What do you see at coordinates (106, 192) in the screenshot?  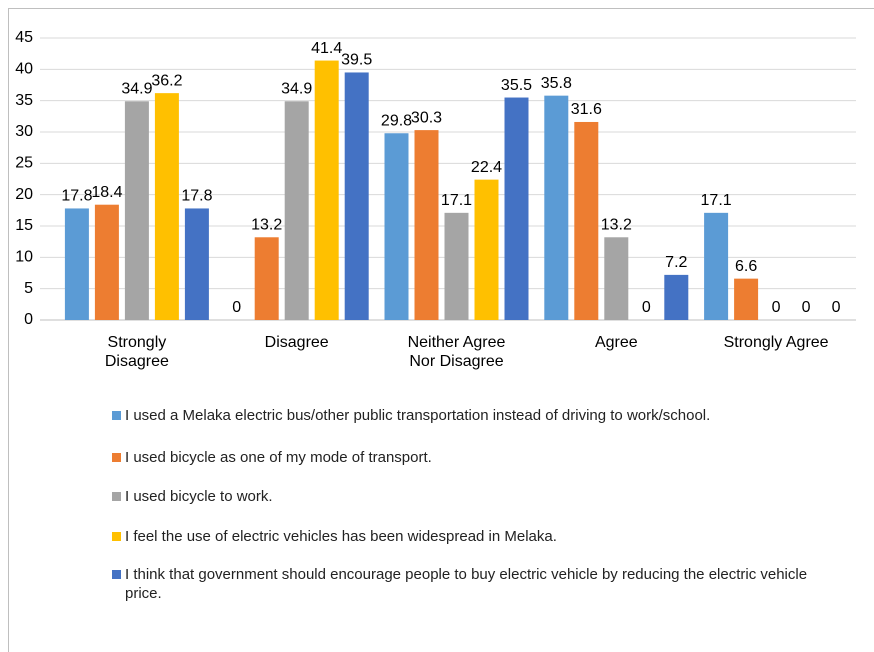 I see `data-label: 18.4` at bounding box center [106, 192].